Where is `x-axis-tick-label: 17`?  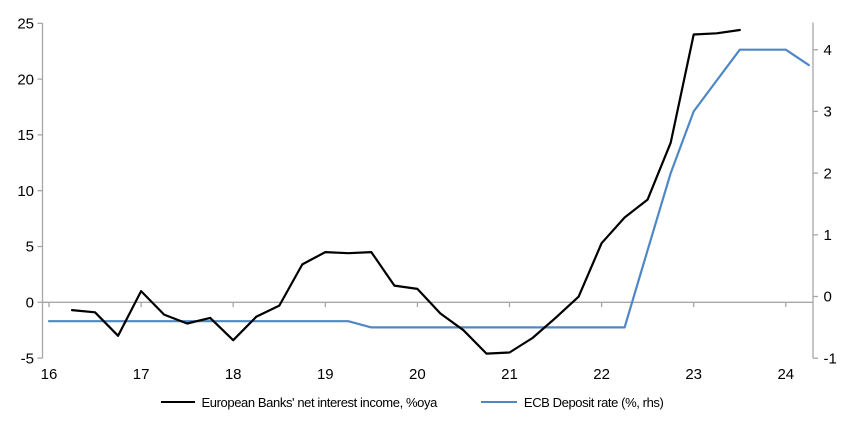 x-axis-tick-label: 17 is located at coordinates (141, 374).